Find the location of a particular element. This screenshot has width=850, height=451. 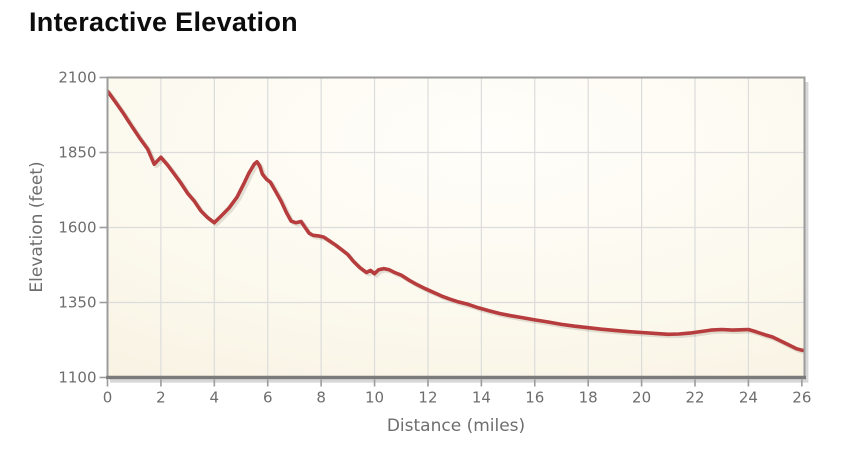

y-tick-label: 1100 is located at coordinates (77, 378).